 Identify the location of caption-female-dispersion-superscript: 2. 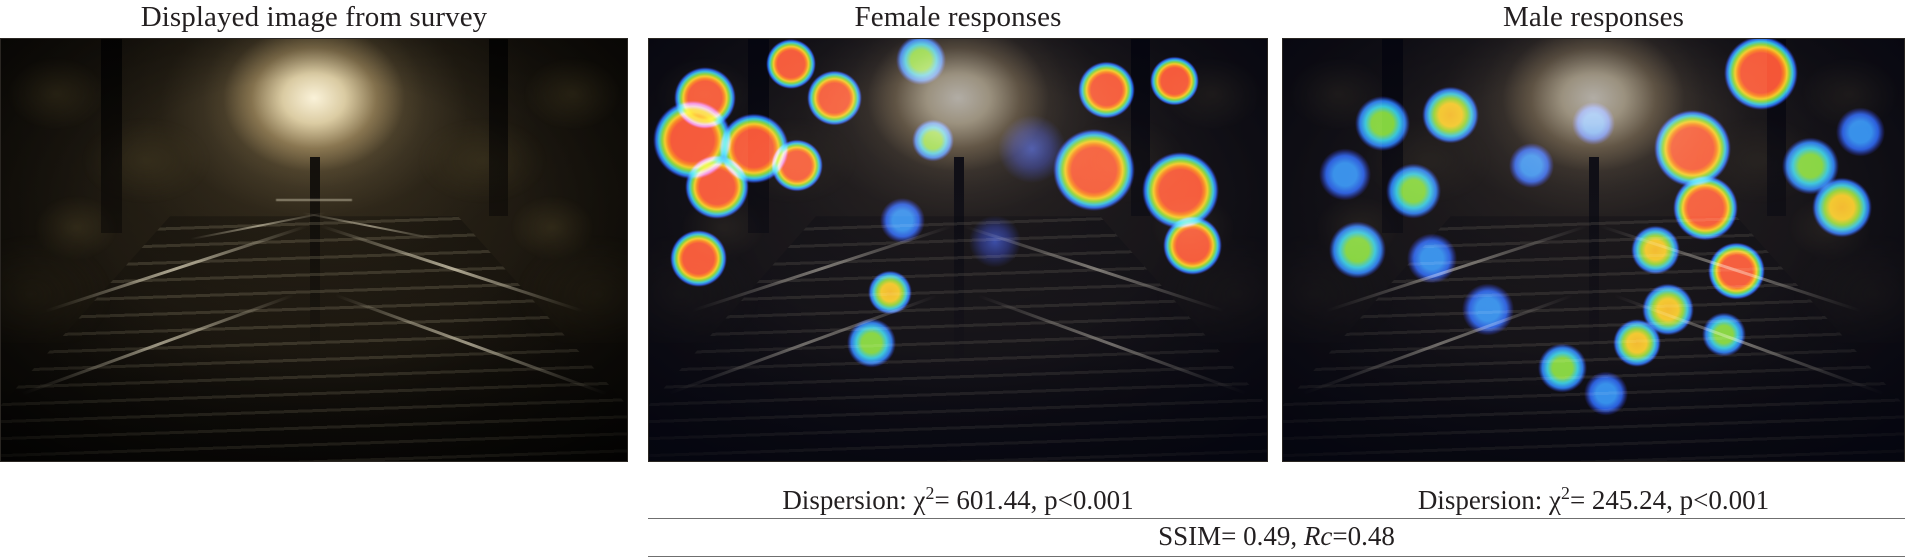
(930, 493).